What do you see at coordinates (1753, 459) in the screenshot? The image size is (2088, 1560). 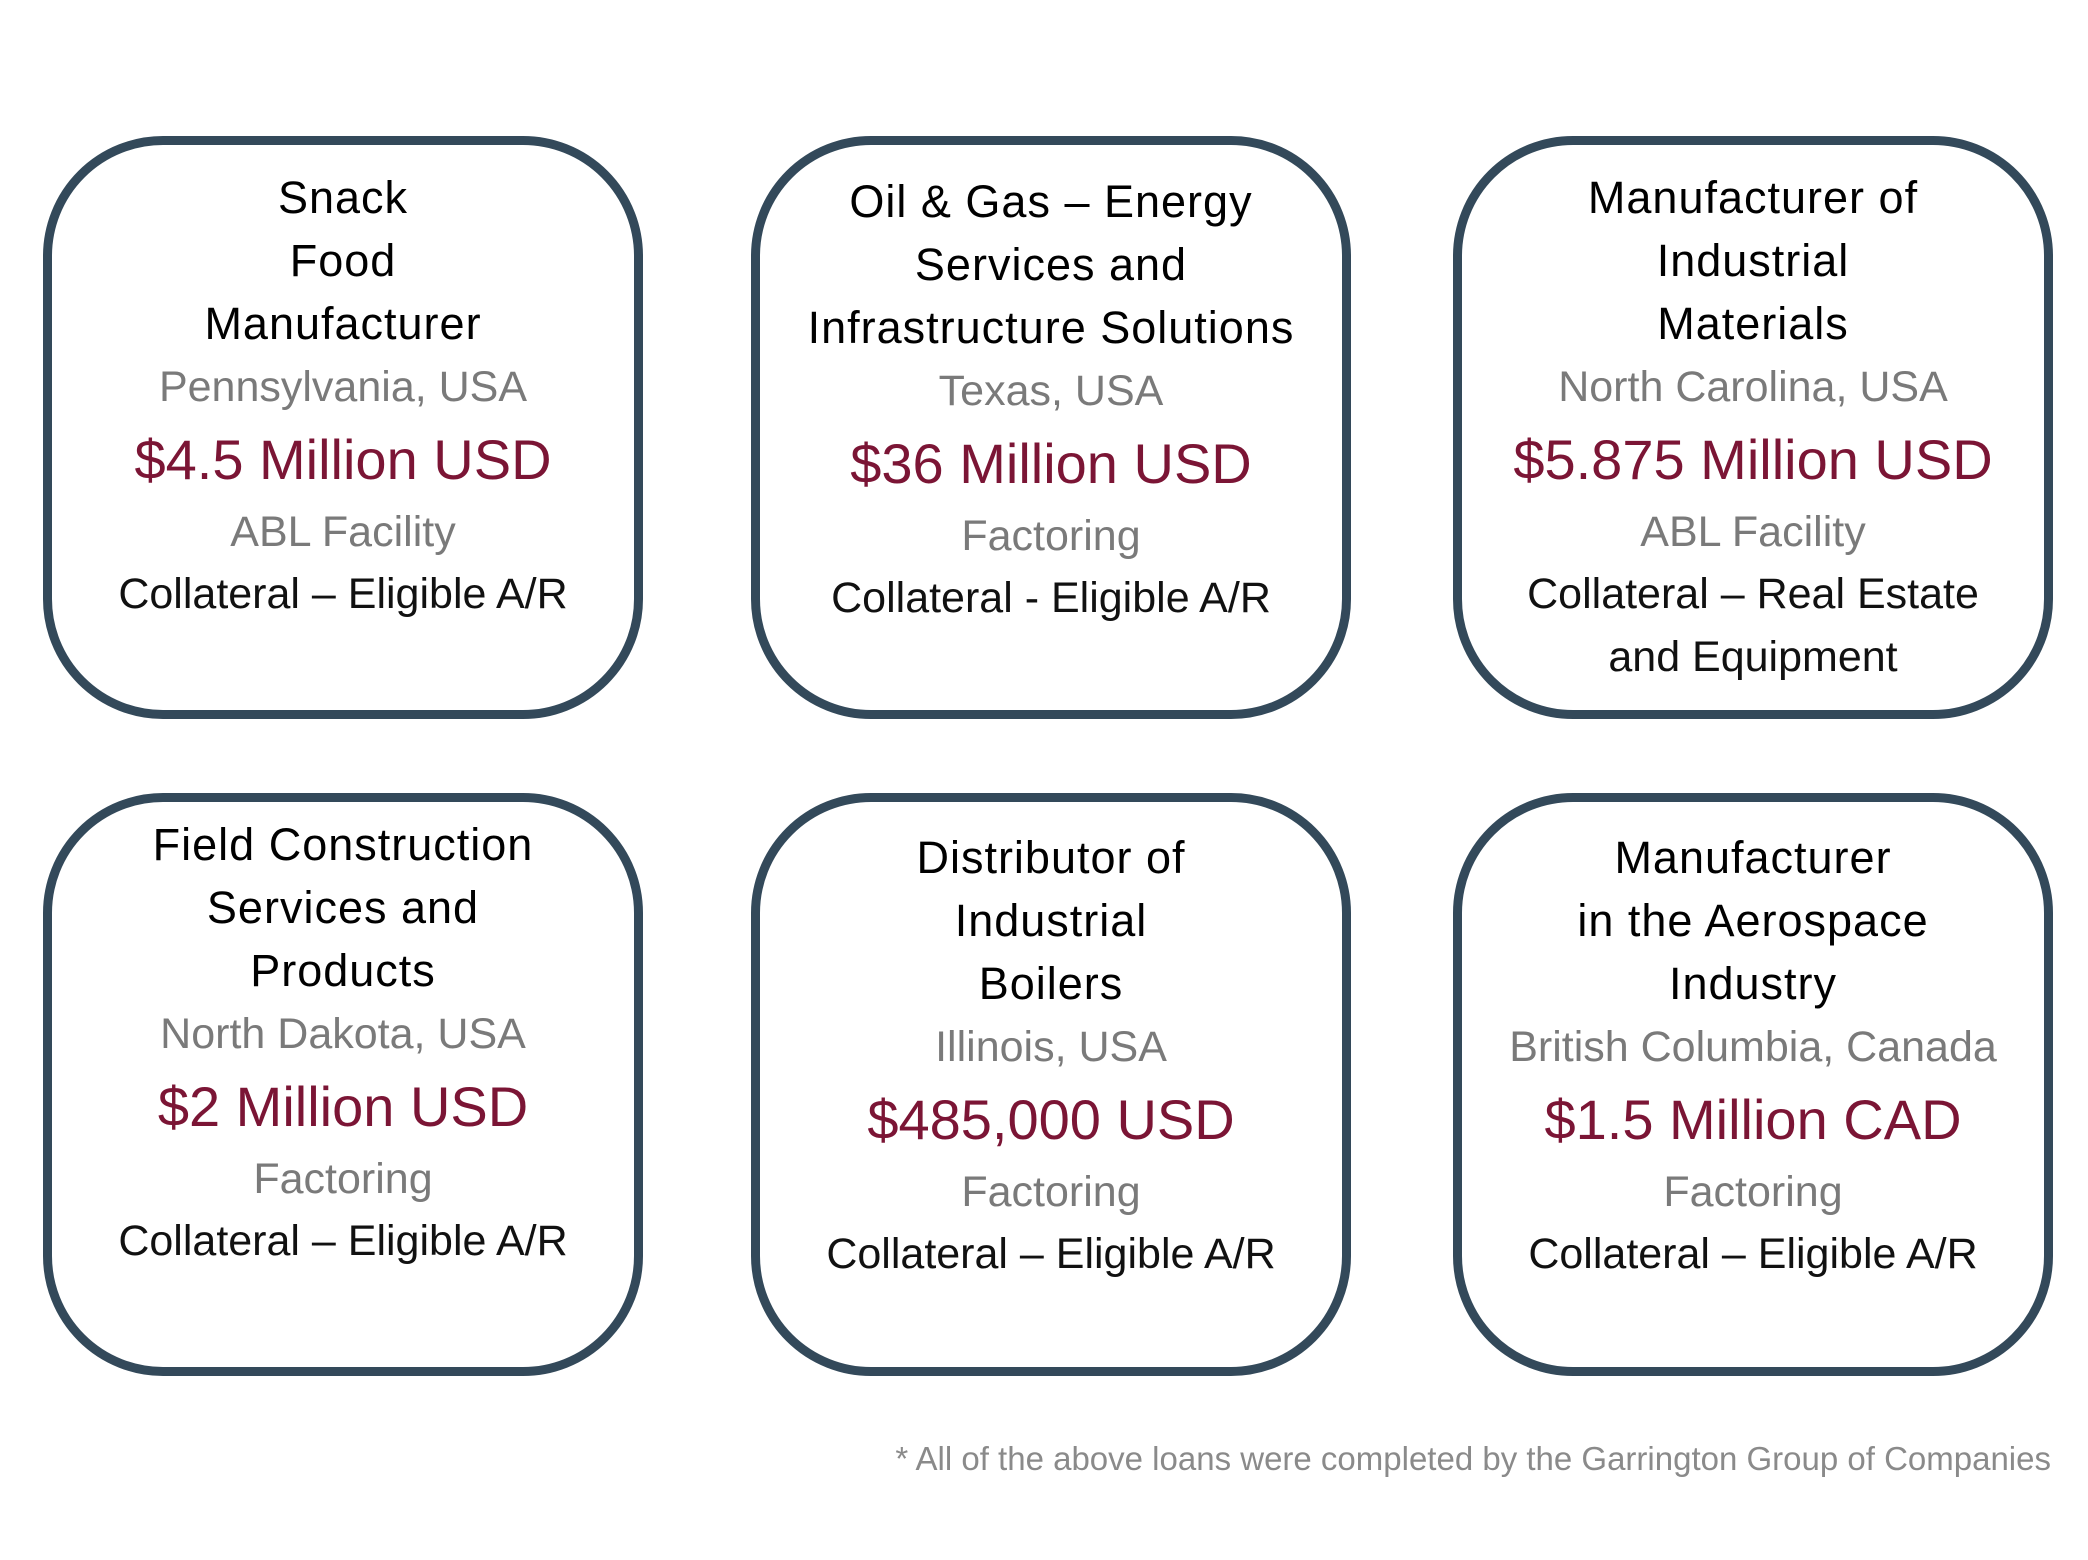 I see `card-amount: $5.875 Million USD` at bounding box center [1753, 459].